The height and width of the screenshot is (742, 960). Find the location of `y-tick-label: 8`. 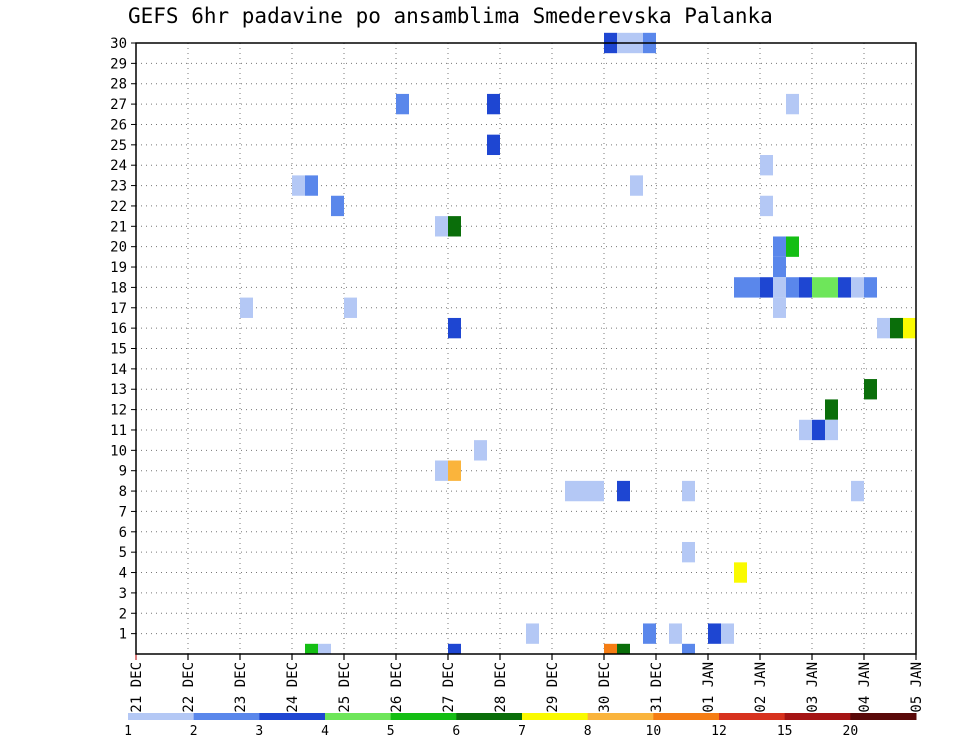

y-tick-label: 8 is located at coordinates (123, 492).